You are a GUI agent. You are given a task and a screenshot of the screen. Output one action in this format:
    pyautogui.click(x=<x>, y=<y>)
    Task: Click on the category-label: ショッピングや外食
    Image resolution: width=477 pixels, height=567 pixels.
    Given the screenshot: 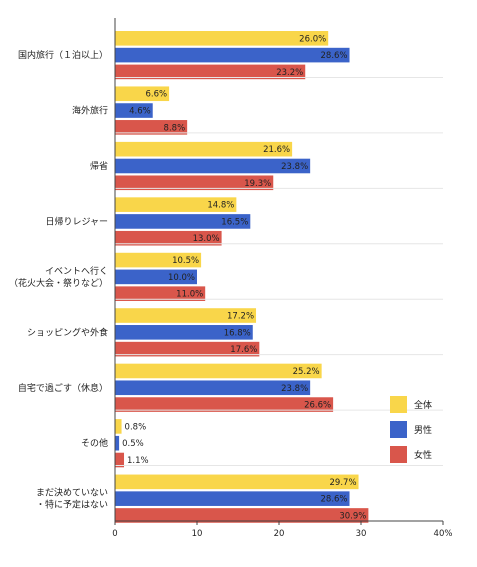 What is the action you would take?
    pyautogui.click(x=67, y=332)
    